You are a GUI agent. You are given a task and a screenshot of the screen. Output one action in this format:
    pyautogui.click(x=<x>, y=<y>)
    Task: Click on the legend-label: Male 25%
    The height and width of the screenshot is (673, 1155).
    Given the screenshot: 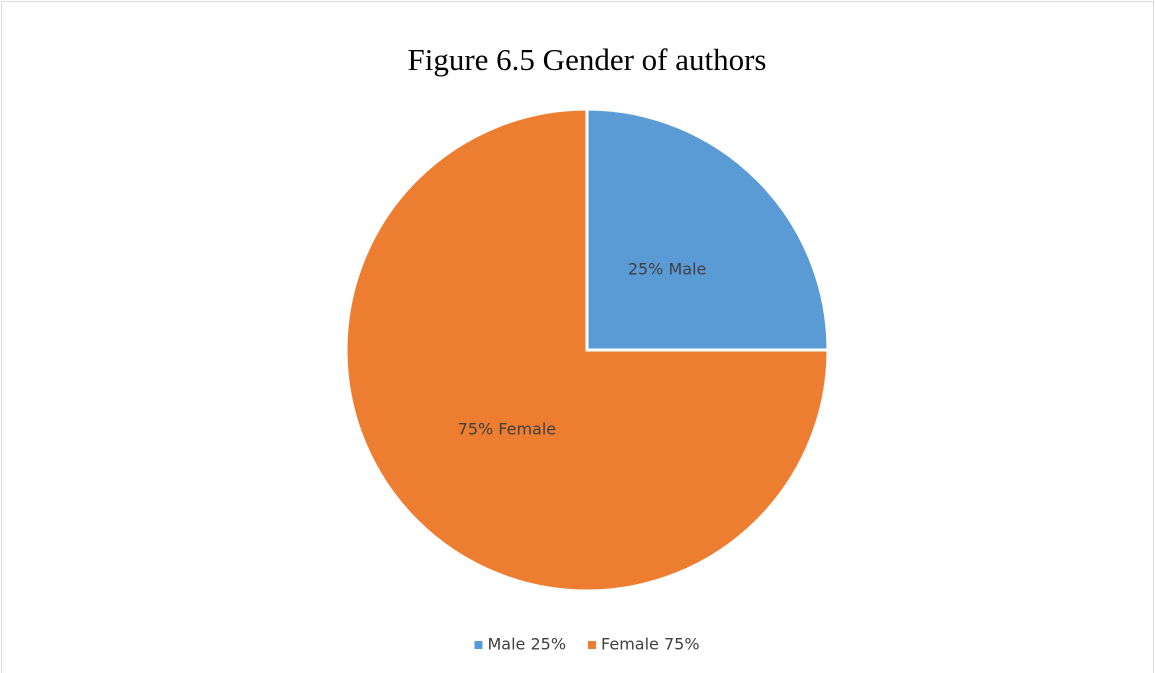 What is the action you would take?
    pyautogui.click(x=526, y=644)
    